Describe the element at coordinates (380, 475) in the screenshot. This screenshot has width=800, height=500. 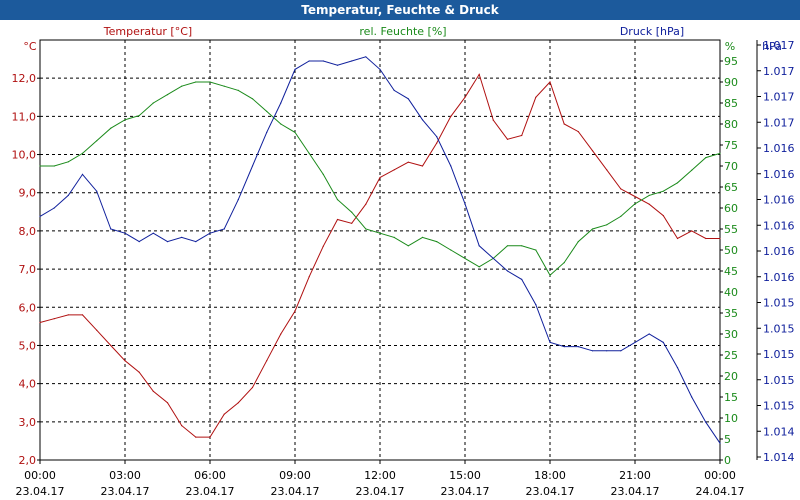
I see `x-tick-label-time: 12:00` at that location.